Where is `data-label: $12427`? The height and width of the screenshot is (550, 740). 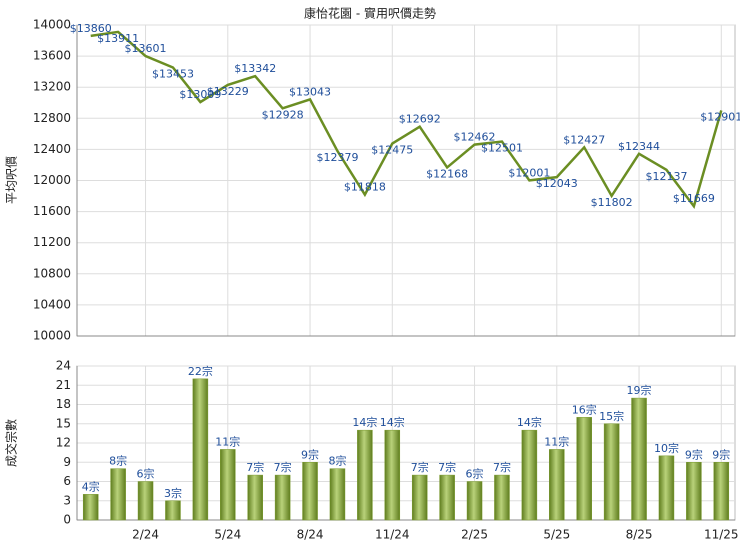 data-label: $12427 is located at coordinates (584, 139).